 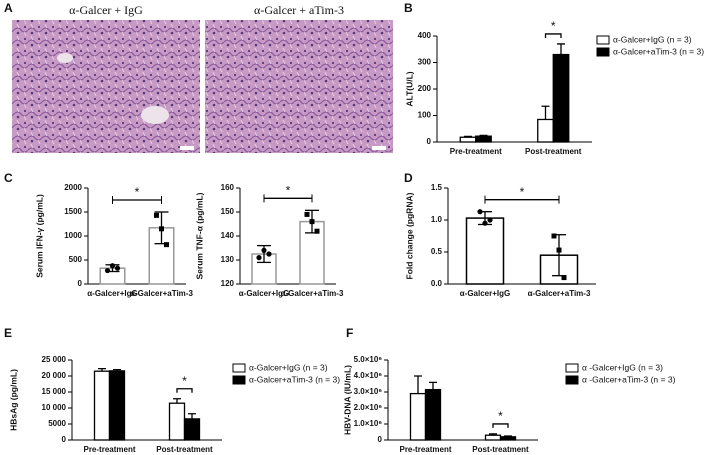 I want to click on vessel, so click(x=65, y=58).